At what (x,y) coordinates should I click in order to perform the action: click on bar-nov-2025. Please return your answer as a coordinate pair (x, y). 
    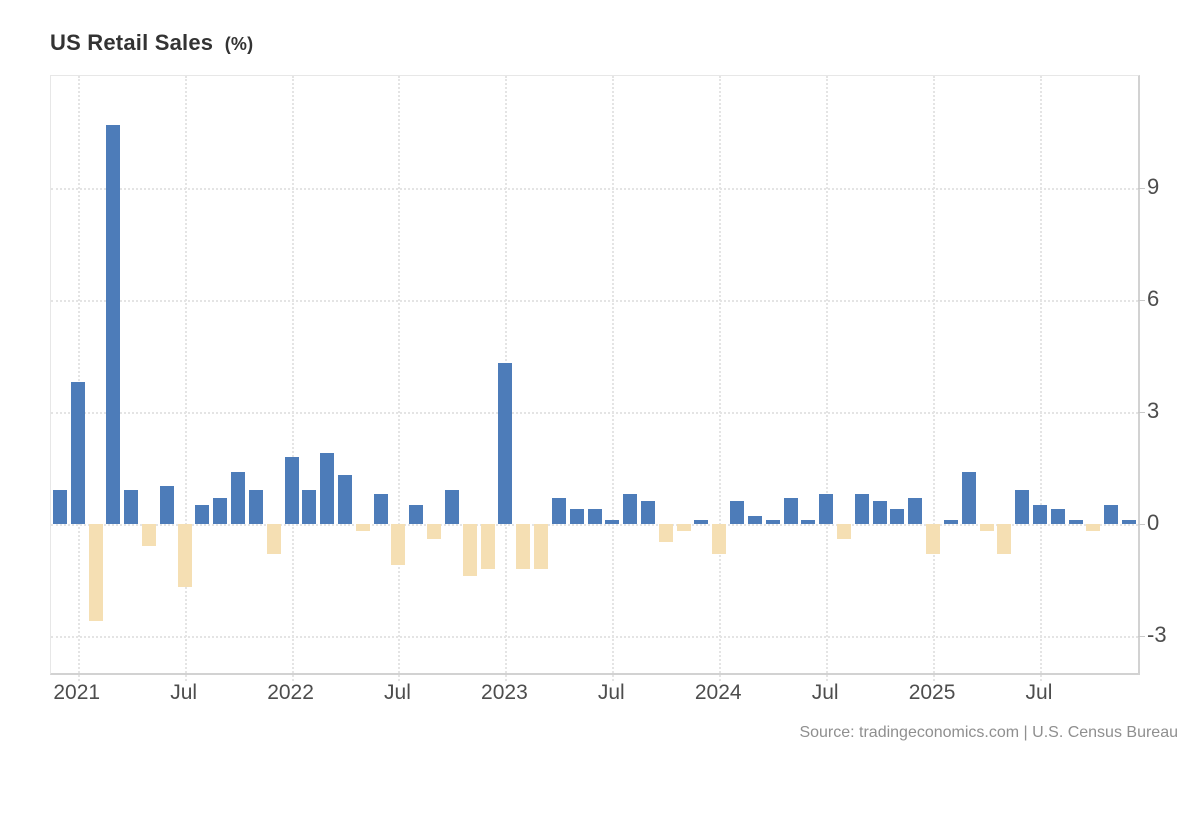
    Looking at the image, I should click on (1111, 514).